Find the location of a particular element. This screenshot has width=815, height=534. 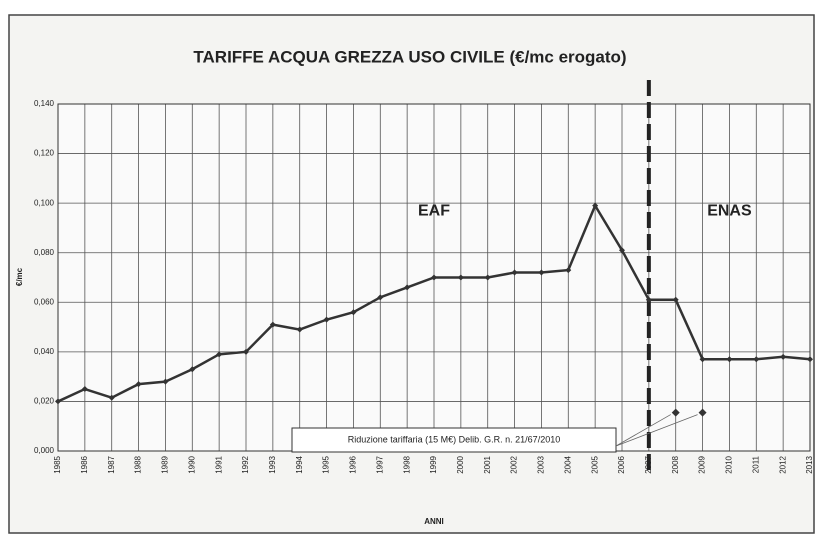

y-tick-label: 0,100 is located at coordinates (44, 202).